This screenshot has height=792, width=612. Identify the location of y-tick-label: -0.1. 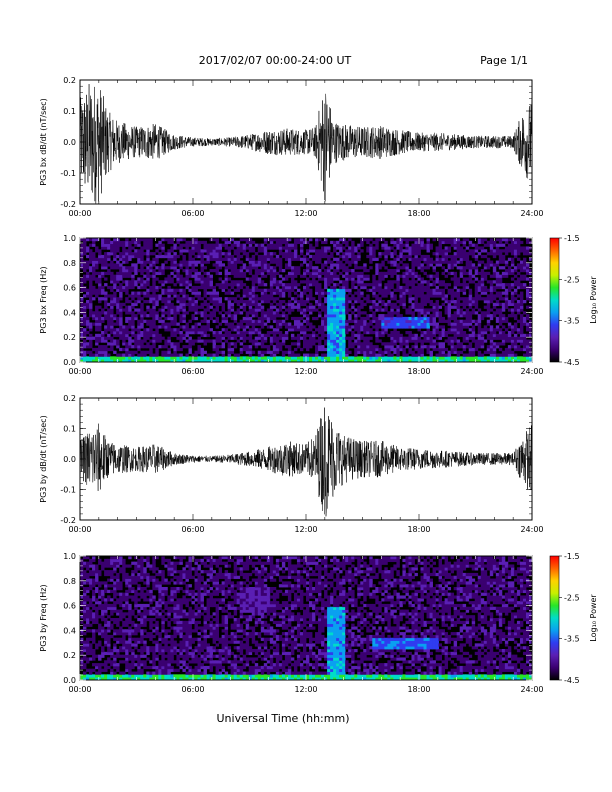
(68, 490).